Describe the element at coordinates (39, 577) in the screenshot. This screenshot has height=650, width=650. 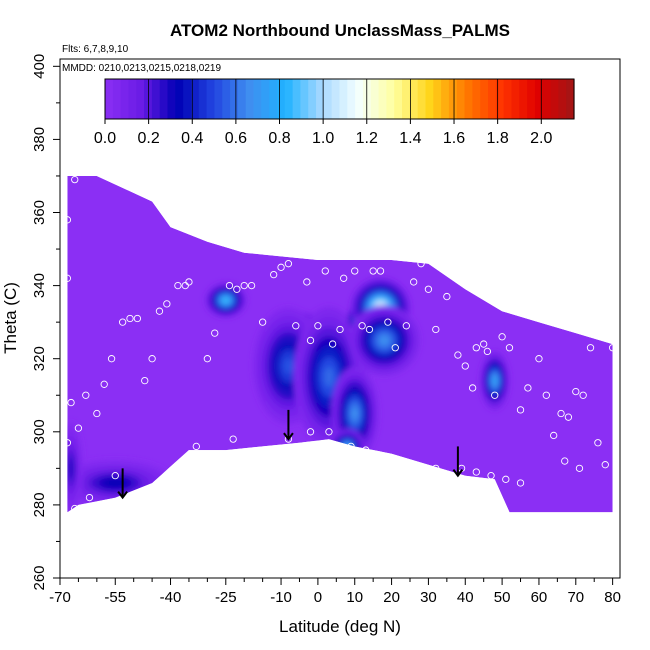
I see `y-tick-label: 260` at that location.